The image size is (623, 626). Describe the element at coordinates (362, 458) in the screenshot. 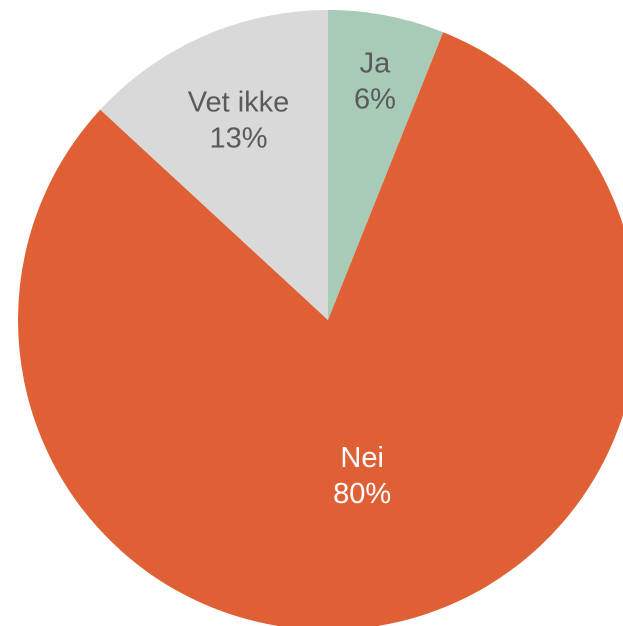

I see `pie-label-nei: Nei` at that location.